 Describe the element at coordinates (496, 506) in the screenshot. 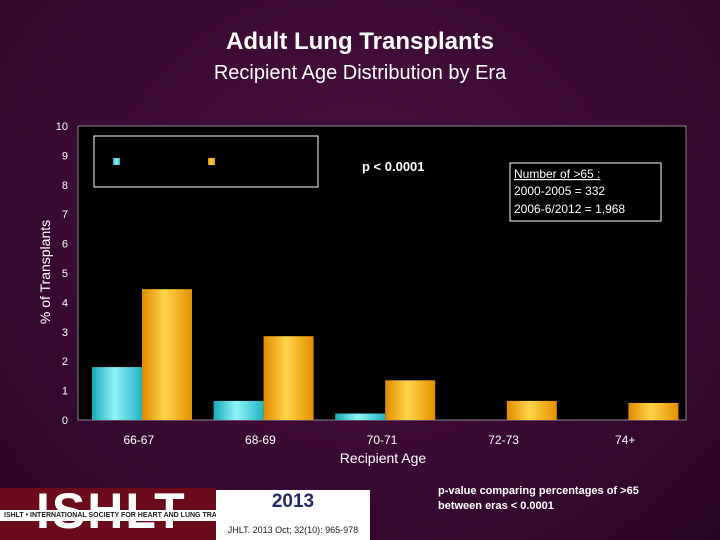

I see `footer-note-line2: between eras < 0.0001` at that location.